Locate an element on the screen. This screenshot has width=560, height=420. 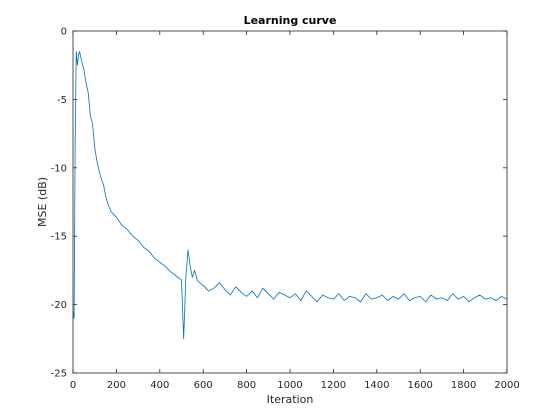
y-tick-label: -20 is located at coordinates (59, 305).